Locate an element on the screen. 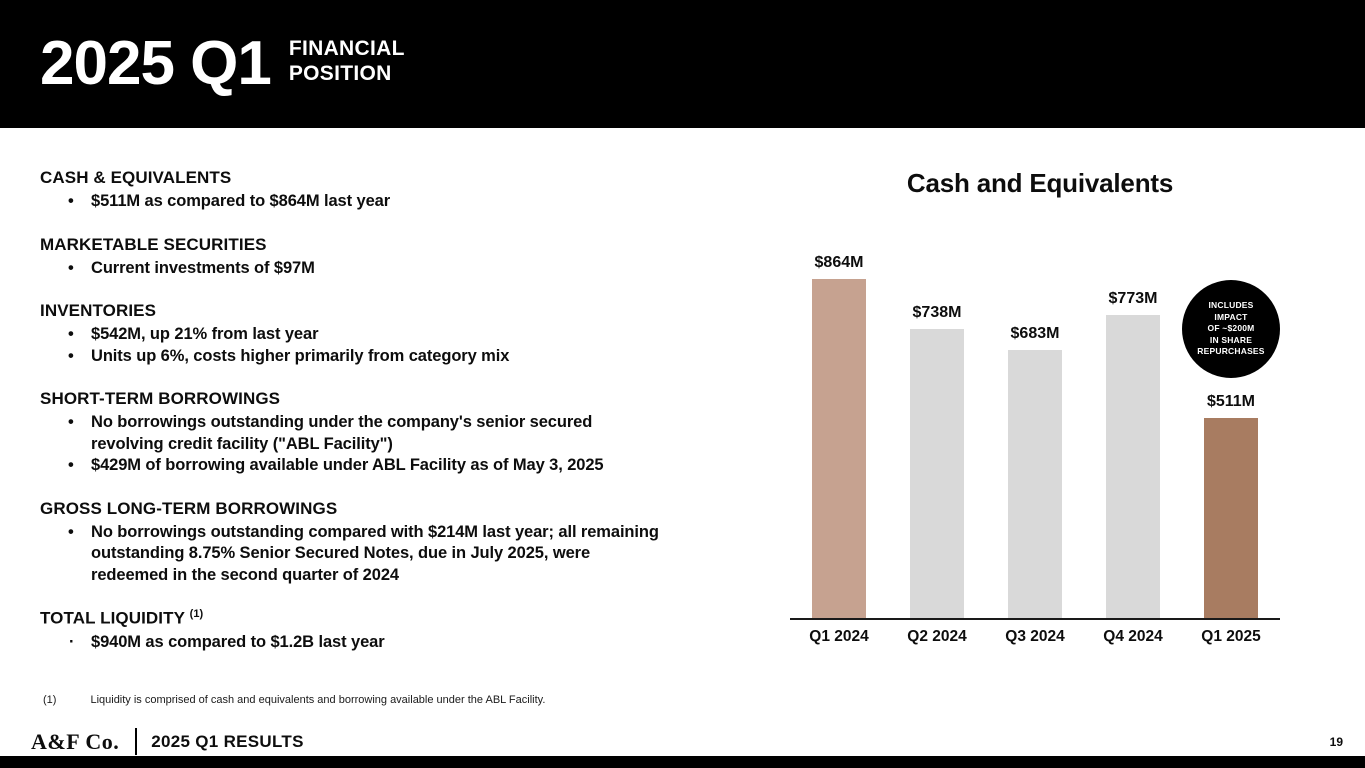  footer: A&F Co. 2025 Q1 RESULTS is located at coordinates (167, 741).